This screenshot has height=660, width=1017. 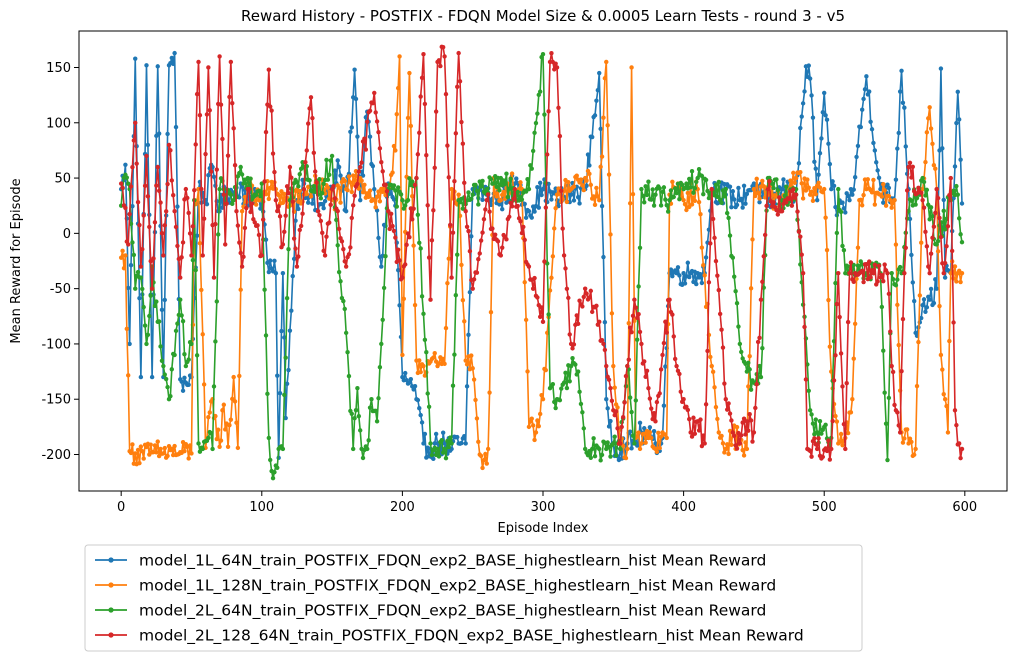 What do you see at coordinates (402, 507) in the screenshot?
I see `x-tick-label: 200` at bounding box center [402, 507].